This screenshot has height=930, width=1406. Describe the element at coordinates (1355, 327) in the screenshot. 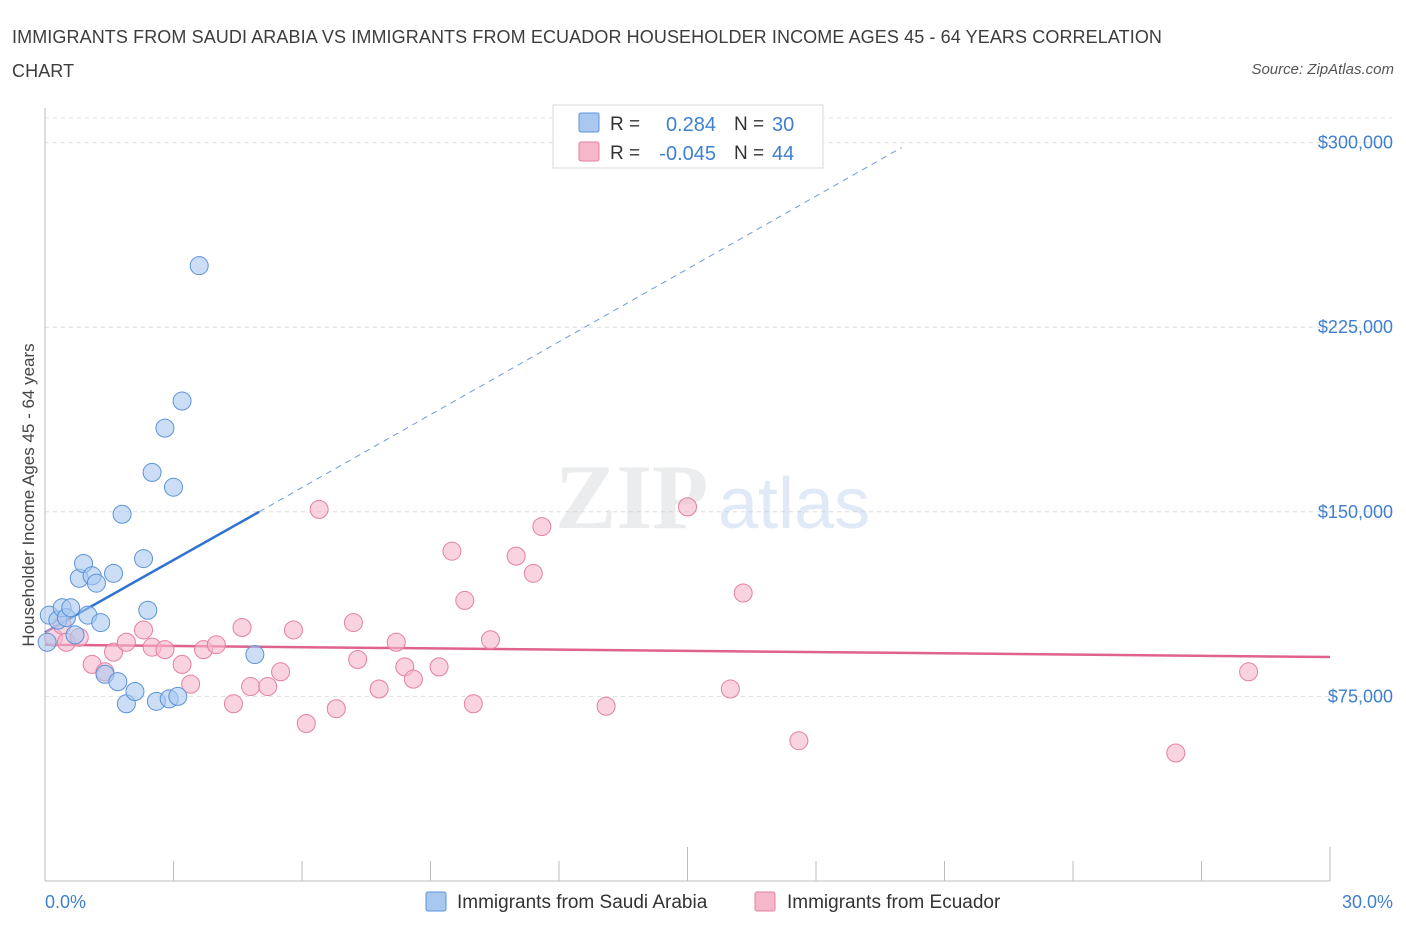

I see `y-tick-label-2: $225,000` at that location.